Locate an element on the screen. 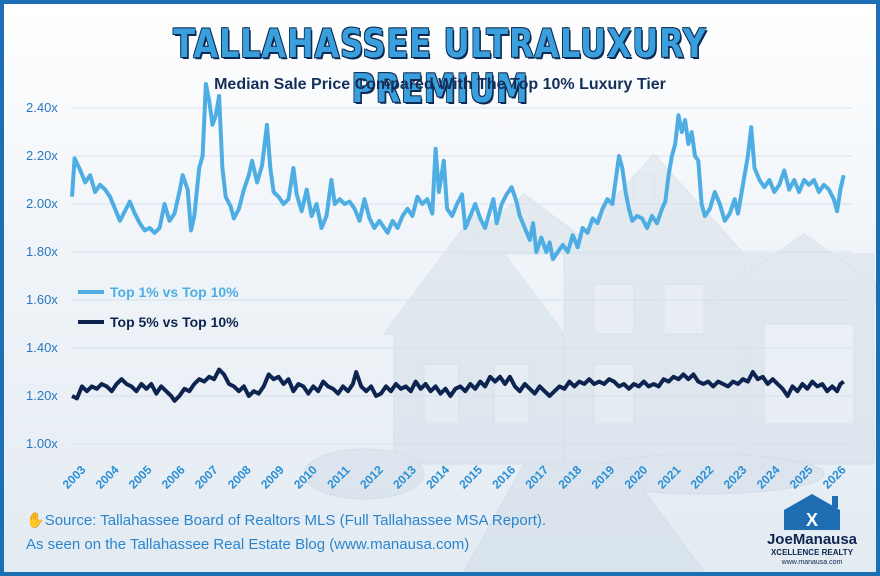 The height and width of the screenshot is (576, 880). svg-text: JoeManausa is located at coordinates (812, 539).